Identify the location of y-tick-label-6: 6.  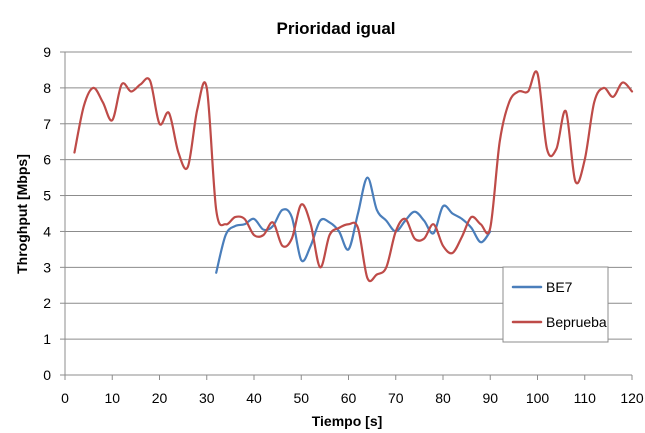
(47, 160).